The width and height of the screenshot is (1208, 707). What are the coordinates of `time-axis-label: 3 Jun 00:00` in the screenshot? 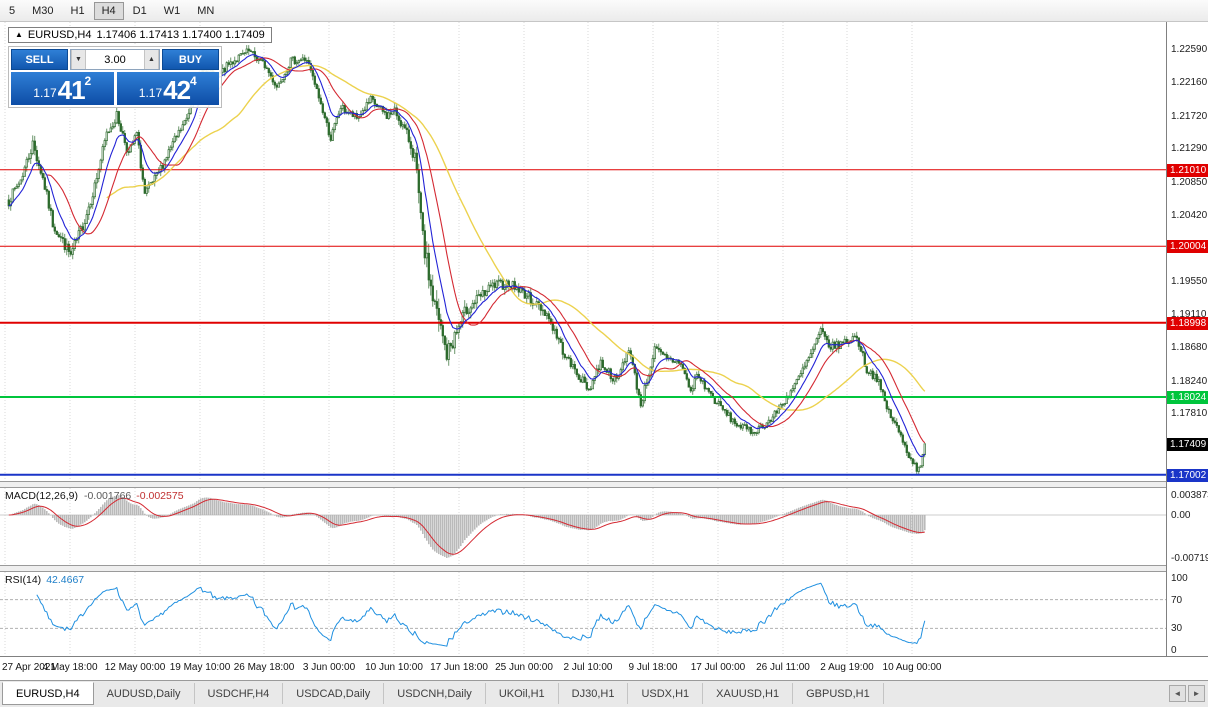 It's located at (329, 667).